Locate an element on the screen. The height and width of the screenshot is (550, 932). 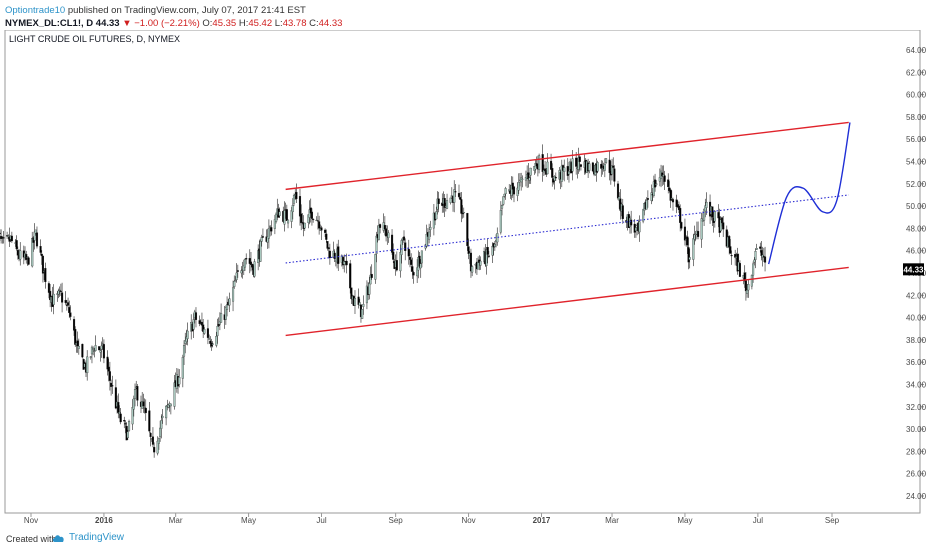
y-tick-label: 46.00 is located at coordinates (916, 251).